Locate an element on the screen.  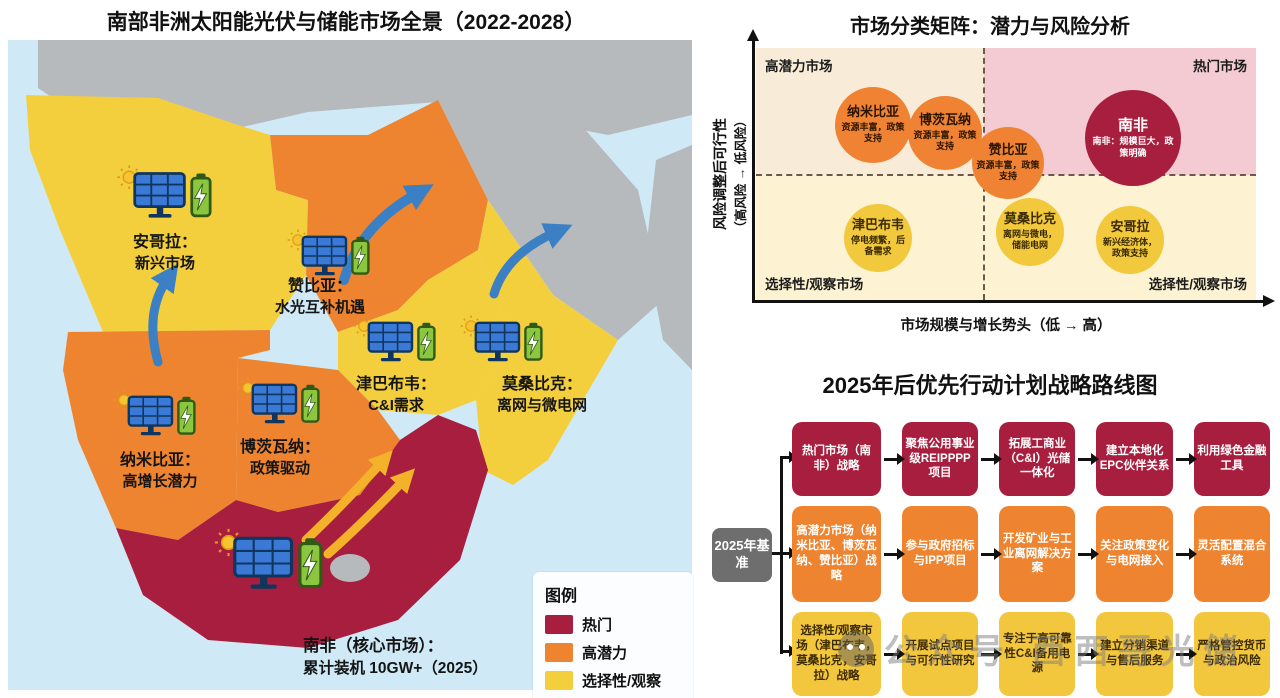
roadmap-title: 2025年后优先行动计划战略路线图 is located at coordinates (990, 385).